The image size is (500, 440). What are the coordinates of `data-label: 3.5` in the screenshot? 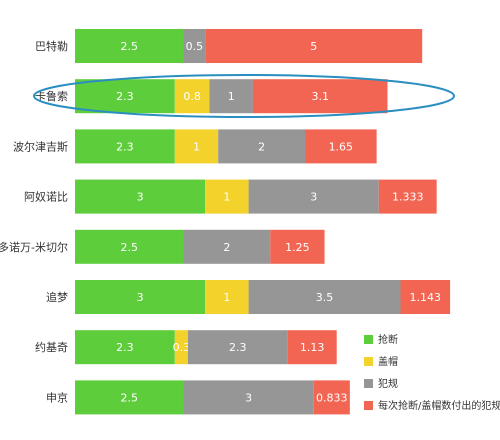 It's located at (325, 297).